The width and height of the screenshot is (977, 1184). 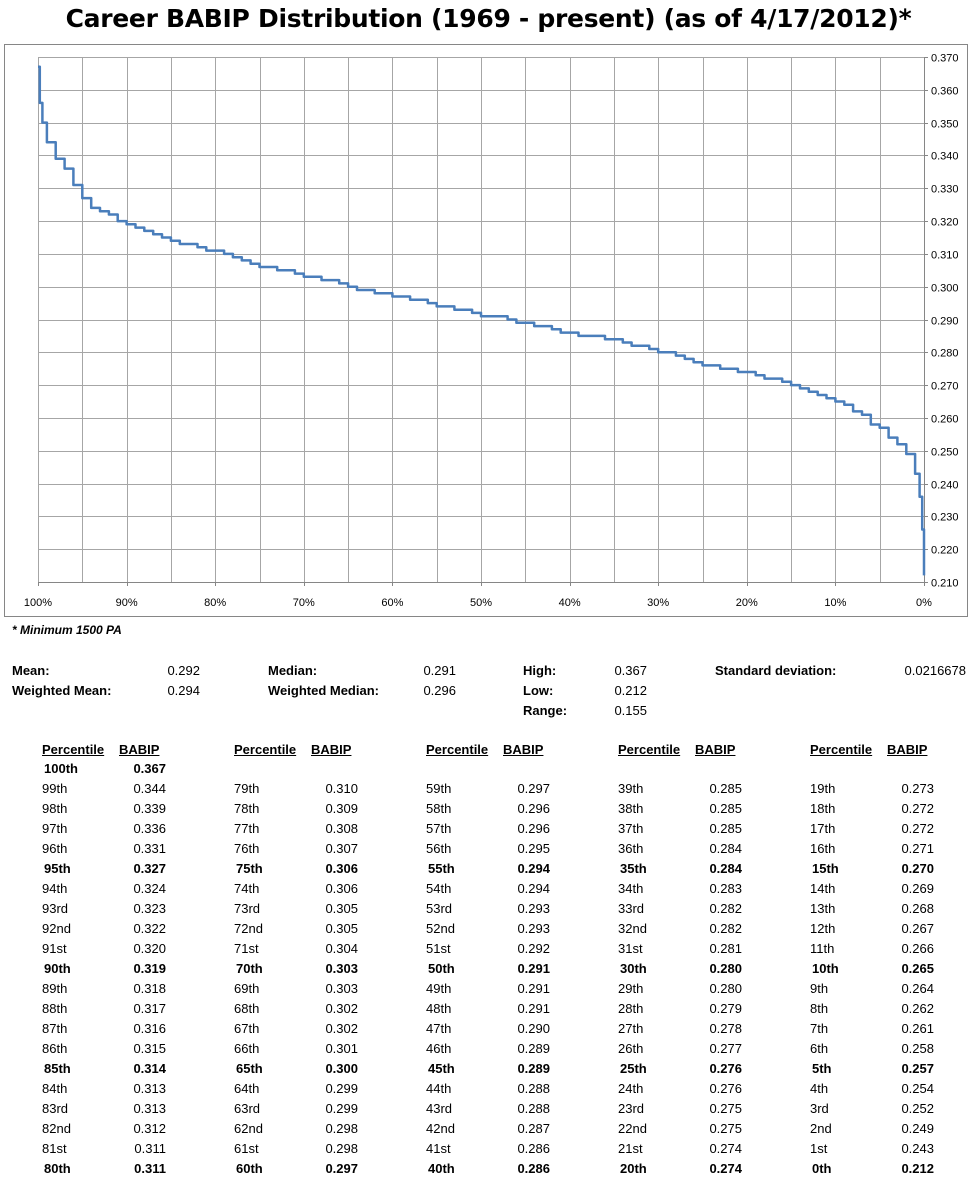 I want to click on x-tick-label: 50%, so click(x=481, y=603).